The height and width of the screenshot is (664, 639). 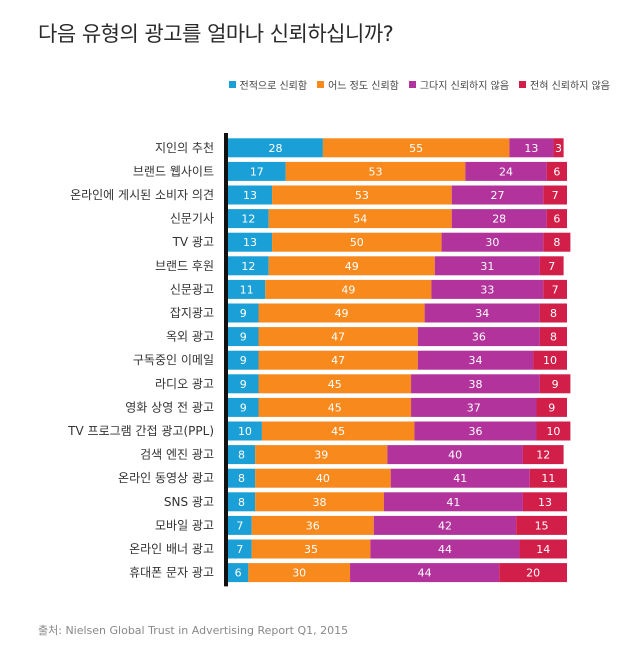 I want to click on data-label: 24, so click(x=506, y=171).